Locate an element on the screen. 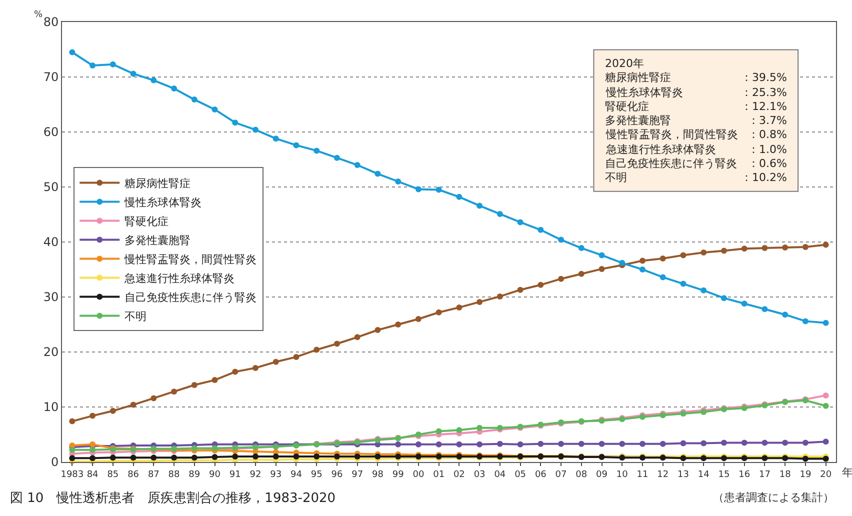 The width and height of the screenshot is (852, 516). x-tick-label: 12 is located at coordinates (663, 475).